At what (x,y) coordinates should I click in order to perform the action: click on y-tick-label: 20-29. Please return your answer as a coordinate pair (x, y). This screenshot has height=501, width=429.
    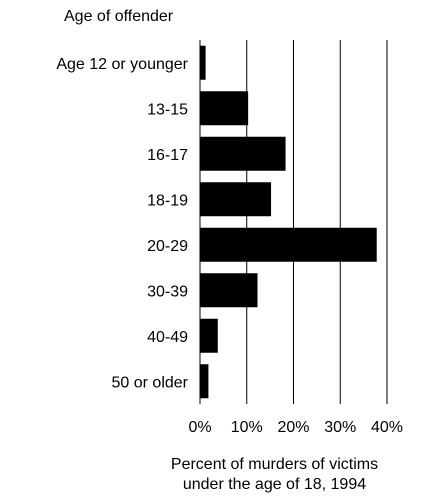
    Looking at the image, I should click on (167, 246).